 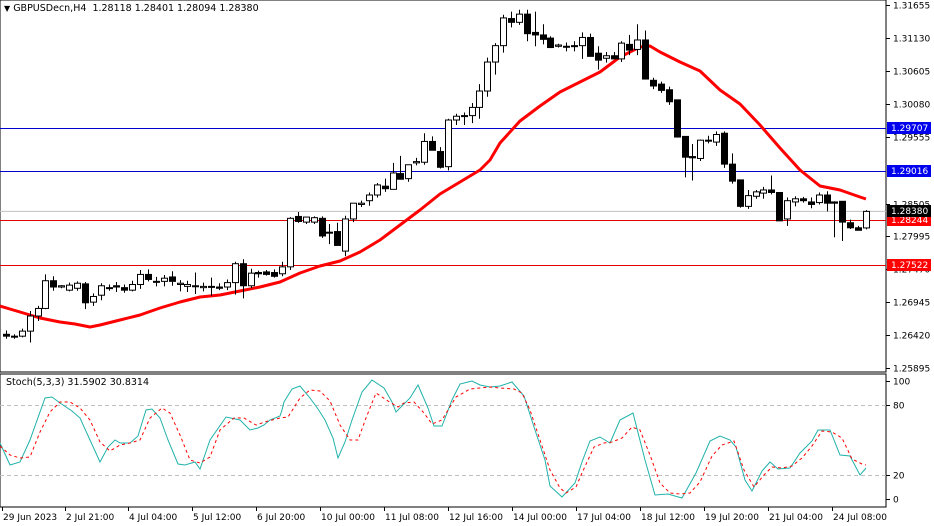 I want to click on time-tick-label: 24 Jul 08:00, so click(x=860, y=518).